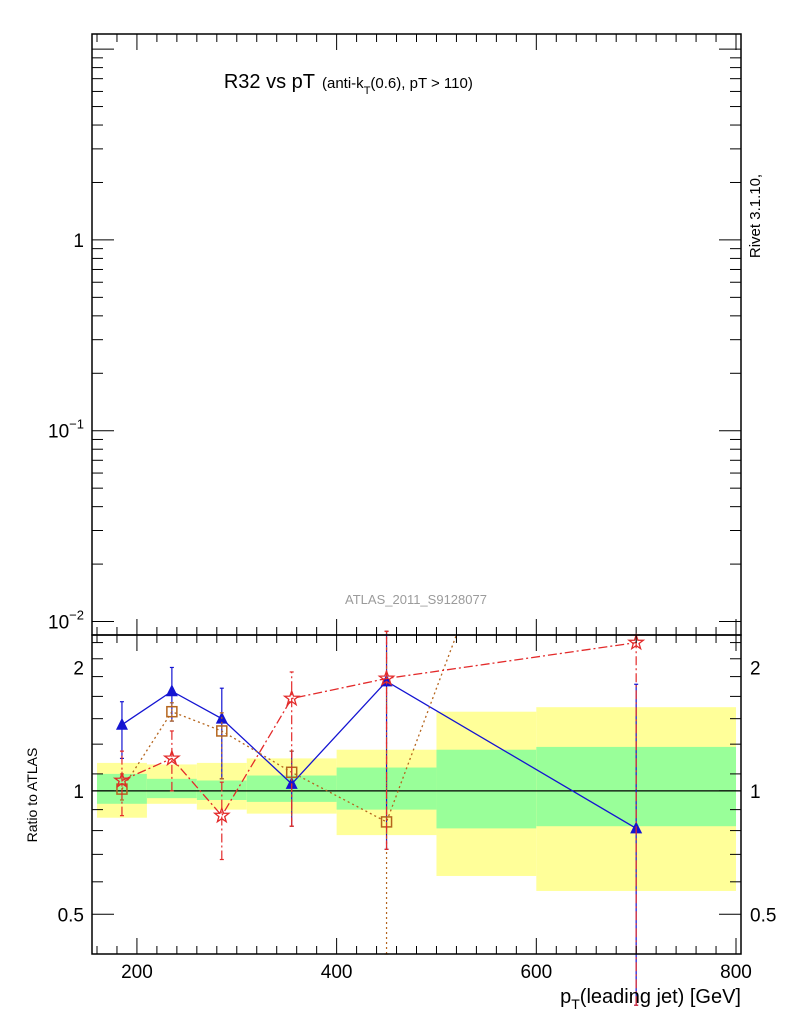 The width and height of the screenshot is (786, 1024). Describe the element at coordinates (536, 972) in the screenshot. I see `x-tick-label: 600` at that location.